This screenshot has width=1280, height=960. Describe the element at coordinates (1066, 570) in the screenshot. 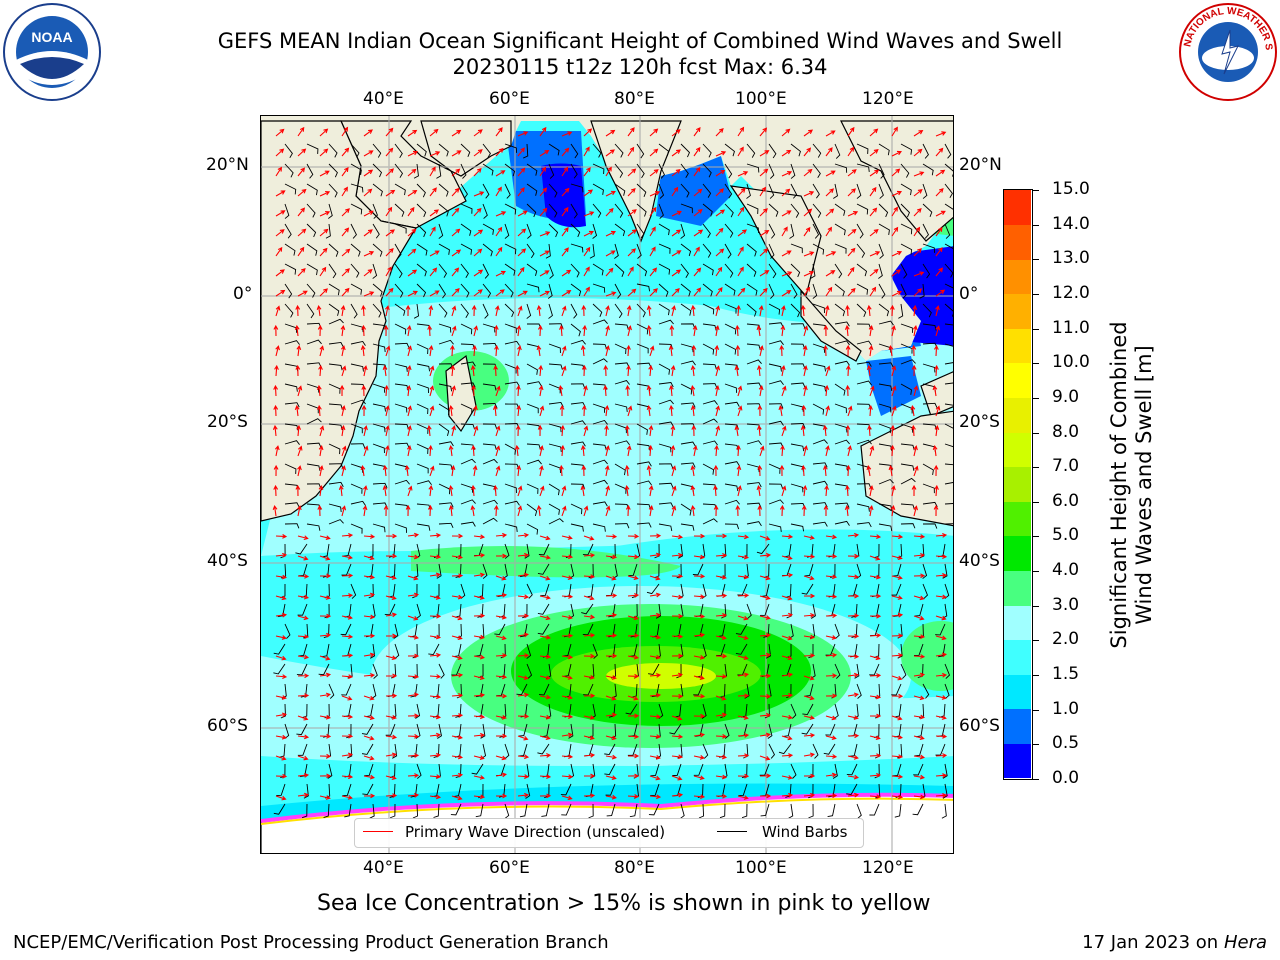

I see `colorbar-tick-label: 4.0` at that location.